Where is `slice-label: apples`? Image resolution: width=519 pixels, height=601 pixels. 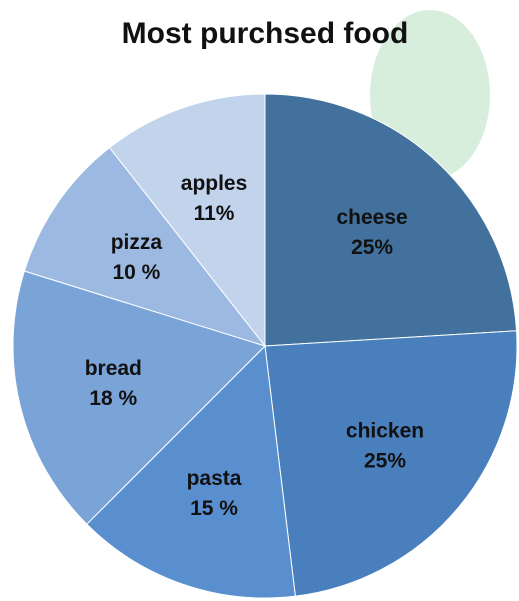 slice-label: apples is located at coordinates (214, 183).